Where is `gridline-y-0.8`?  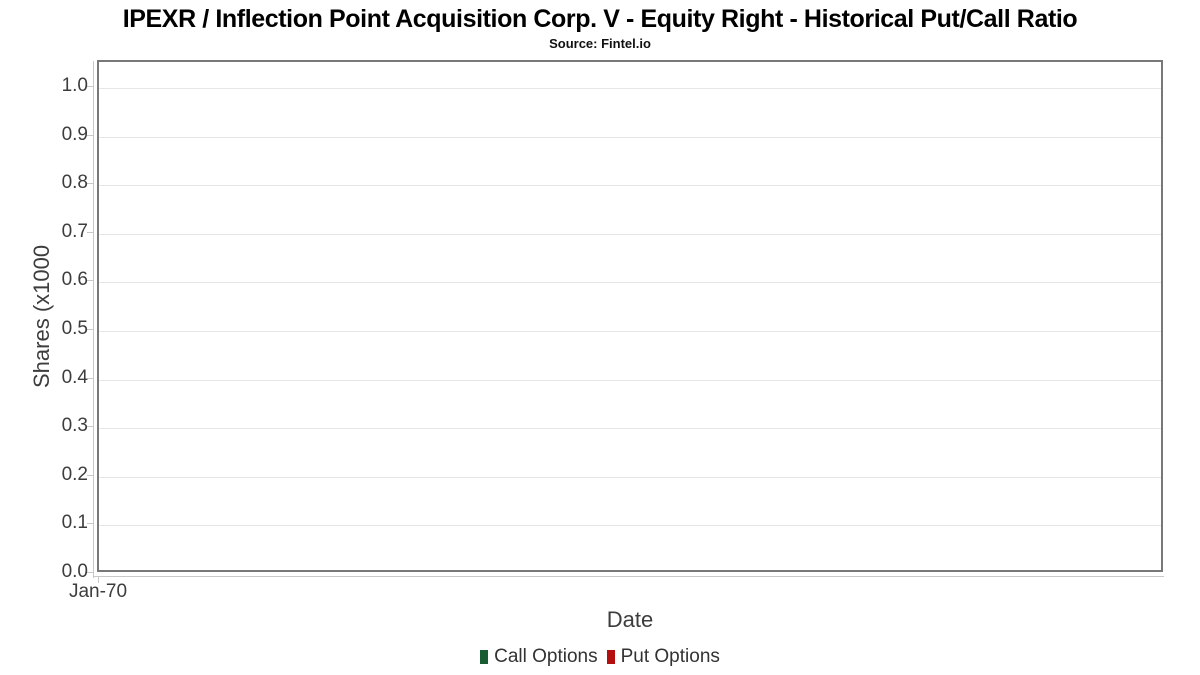 gridline-y-0.8 is located at coordinates (630, 185).